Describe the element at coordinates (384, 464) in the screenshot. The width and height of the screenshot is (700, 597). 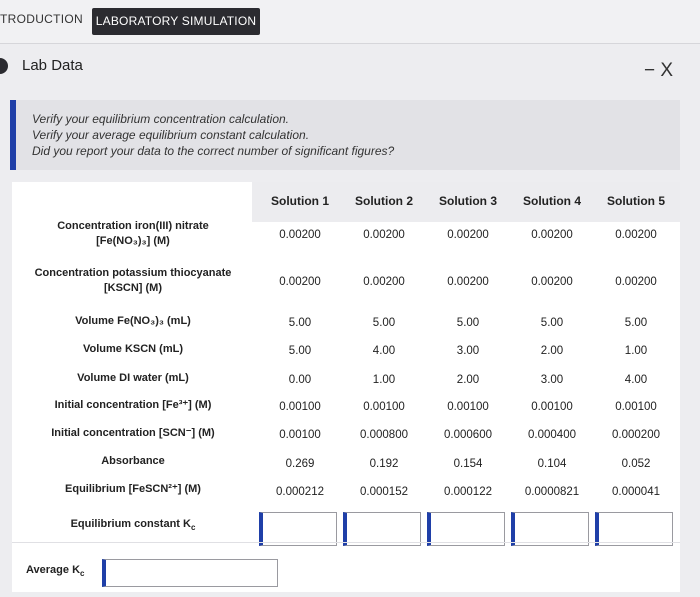
I see `table-cell: 0.192` at that location.